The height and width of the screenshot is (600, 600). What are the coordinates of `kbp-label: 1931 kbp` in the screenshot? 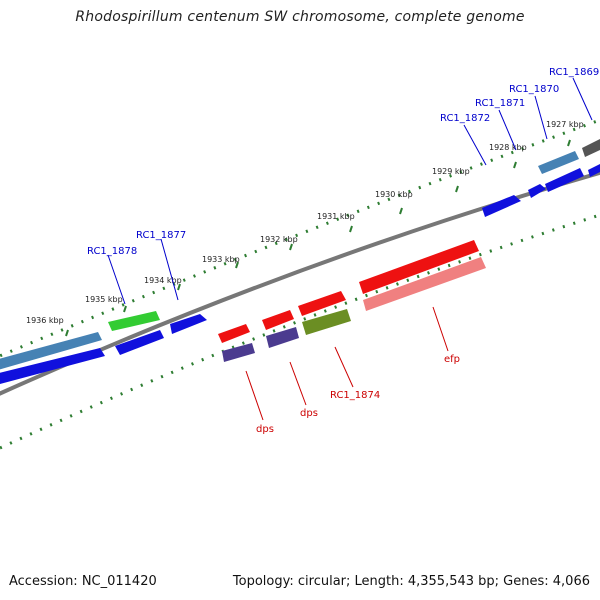 It's located at (336, 216).